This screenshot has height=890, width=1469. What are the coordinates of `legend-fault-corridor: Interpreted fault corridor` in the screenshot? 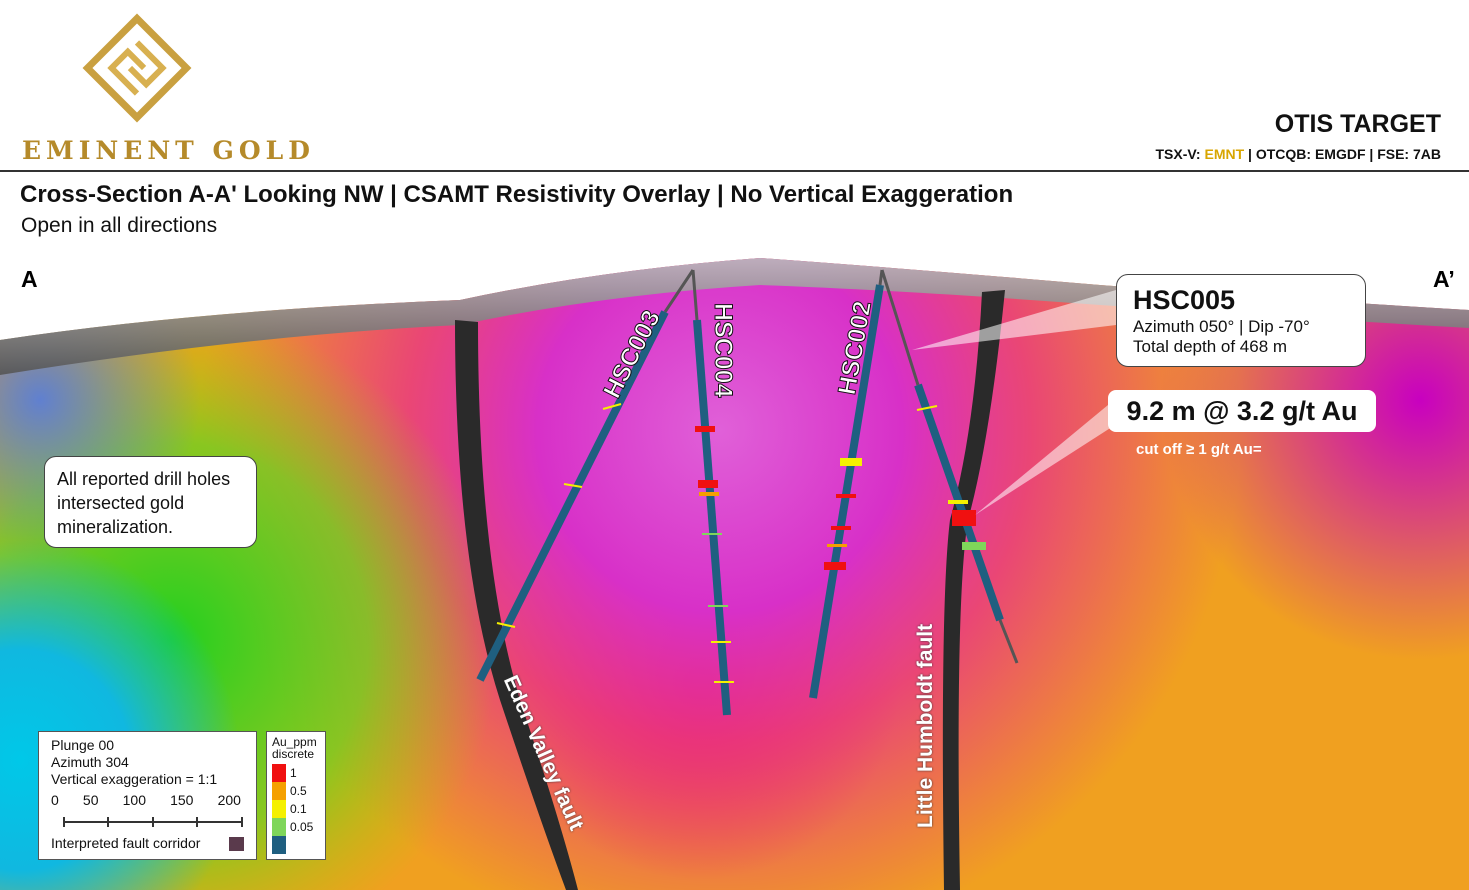 It's located at (147, 843).